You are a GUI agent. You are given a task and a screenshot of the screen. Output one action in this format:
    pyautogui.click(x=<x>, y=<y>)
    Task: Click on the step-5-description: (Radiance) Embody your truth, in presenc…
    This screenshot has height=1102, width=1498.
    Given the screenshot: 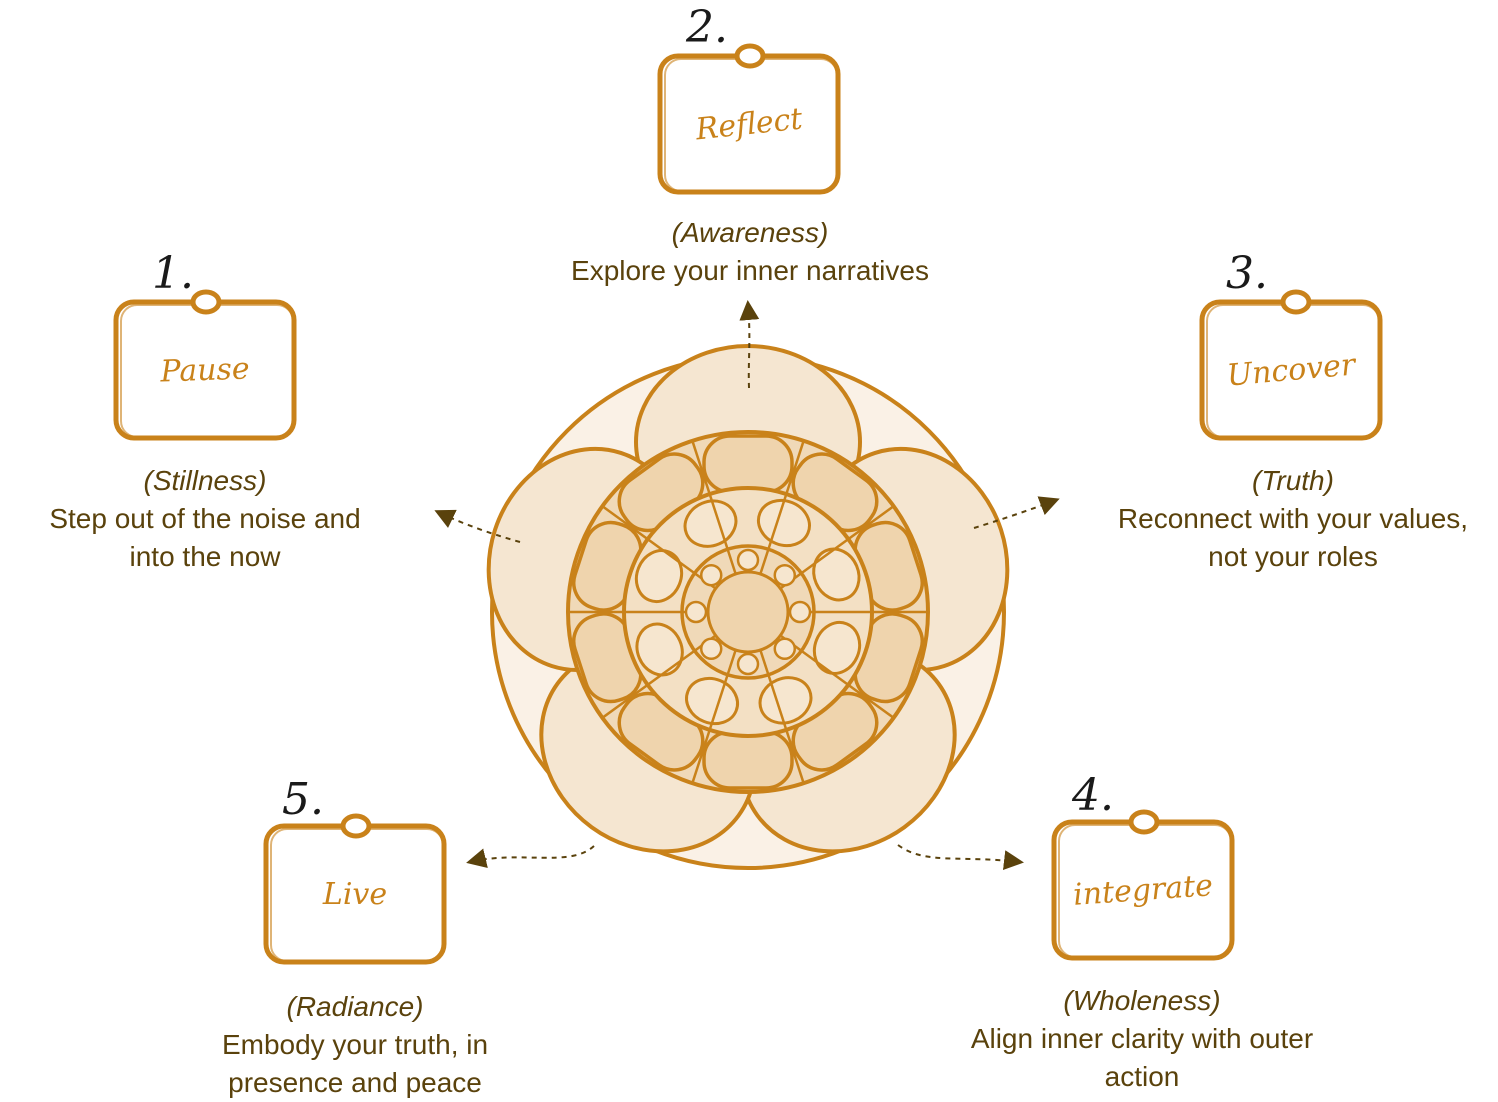 What is the action you would take?
    pyautogui.click(x=355, y=1045)
    